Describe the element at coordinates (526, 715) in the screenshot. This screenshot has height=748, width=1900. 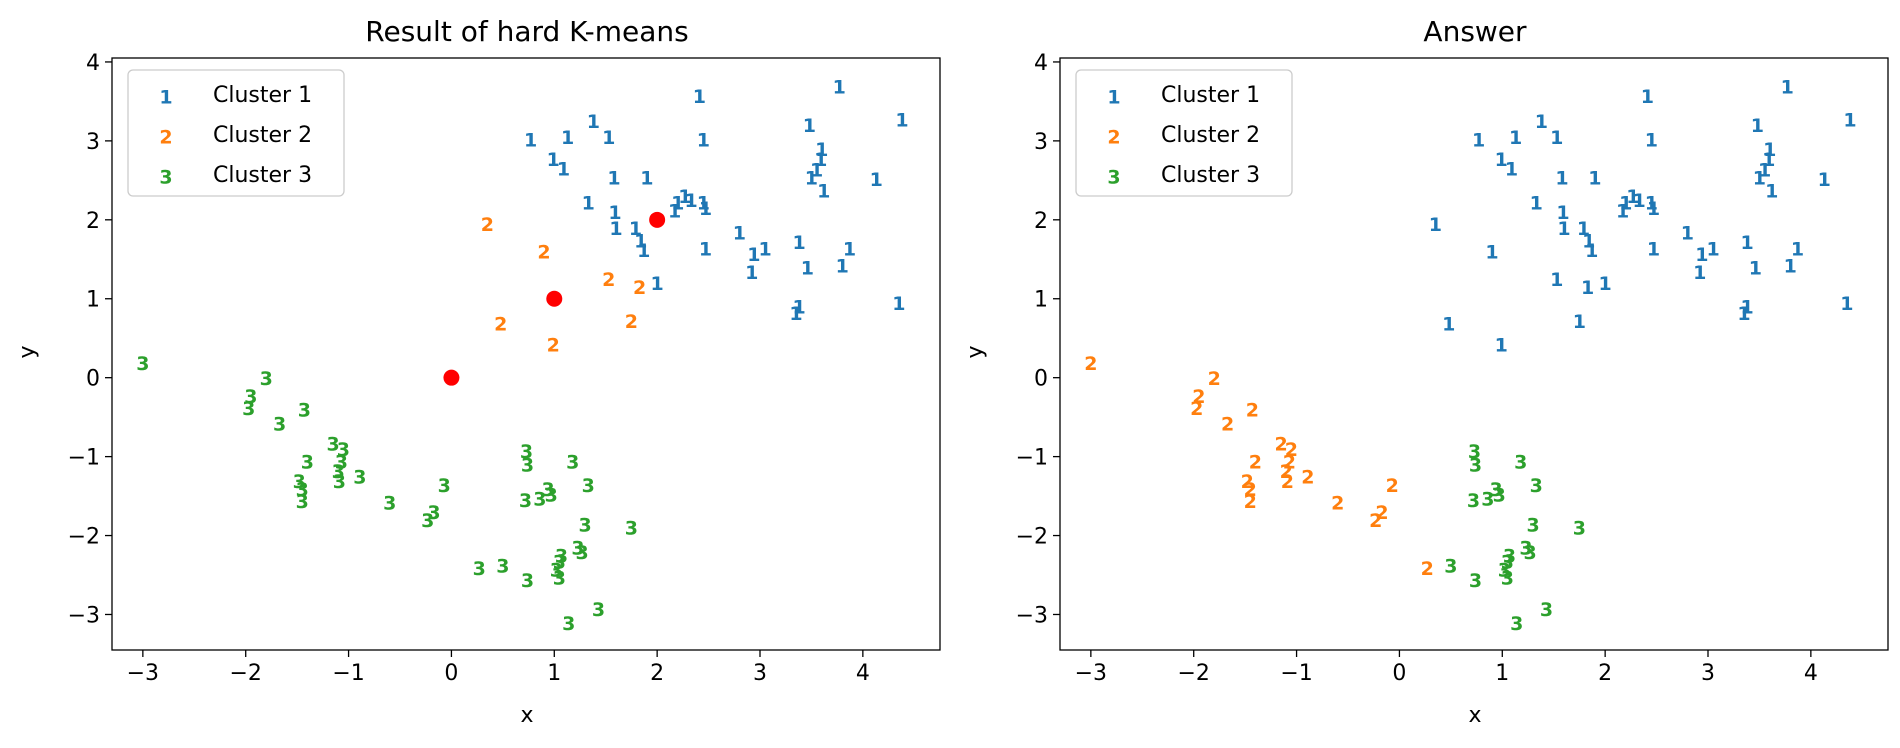
I see `x-axis-label: x` at that location.